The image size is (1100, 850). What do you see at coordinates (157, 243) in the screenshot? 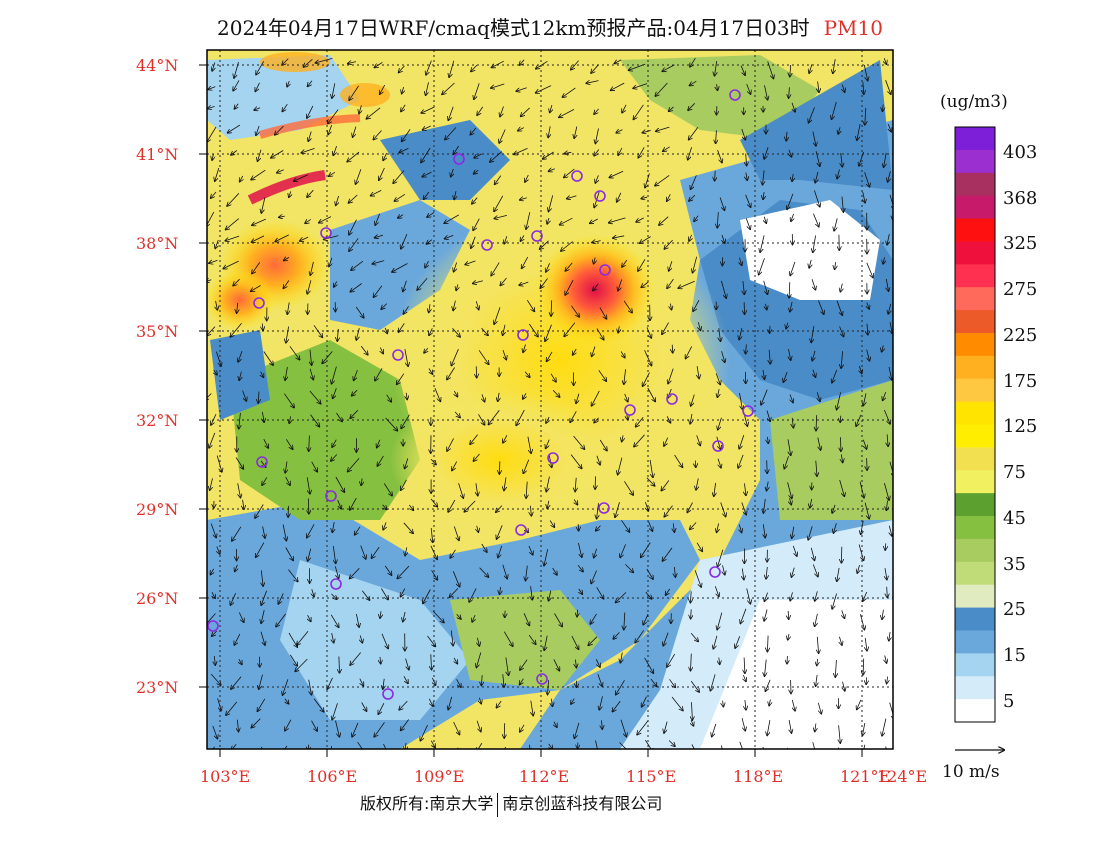
I see `lat-label-38: 38°N` at bounding box center [157, 243].